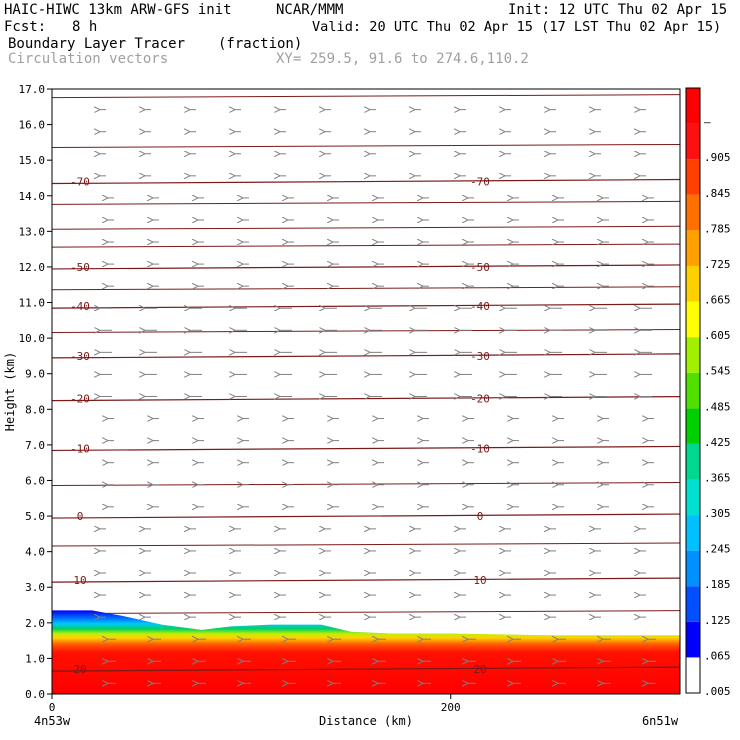 This screenshot has width=740, height=740. What do you see at coordinates (32, 338) in the screenshot?
I see `y-tick-label: 10.0` at bounding box center [32, 338].